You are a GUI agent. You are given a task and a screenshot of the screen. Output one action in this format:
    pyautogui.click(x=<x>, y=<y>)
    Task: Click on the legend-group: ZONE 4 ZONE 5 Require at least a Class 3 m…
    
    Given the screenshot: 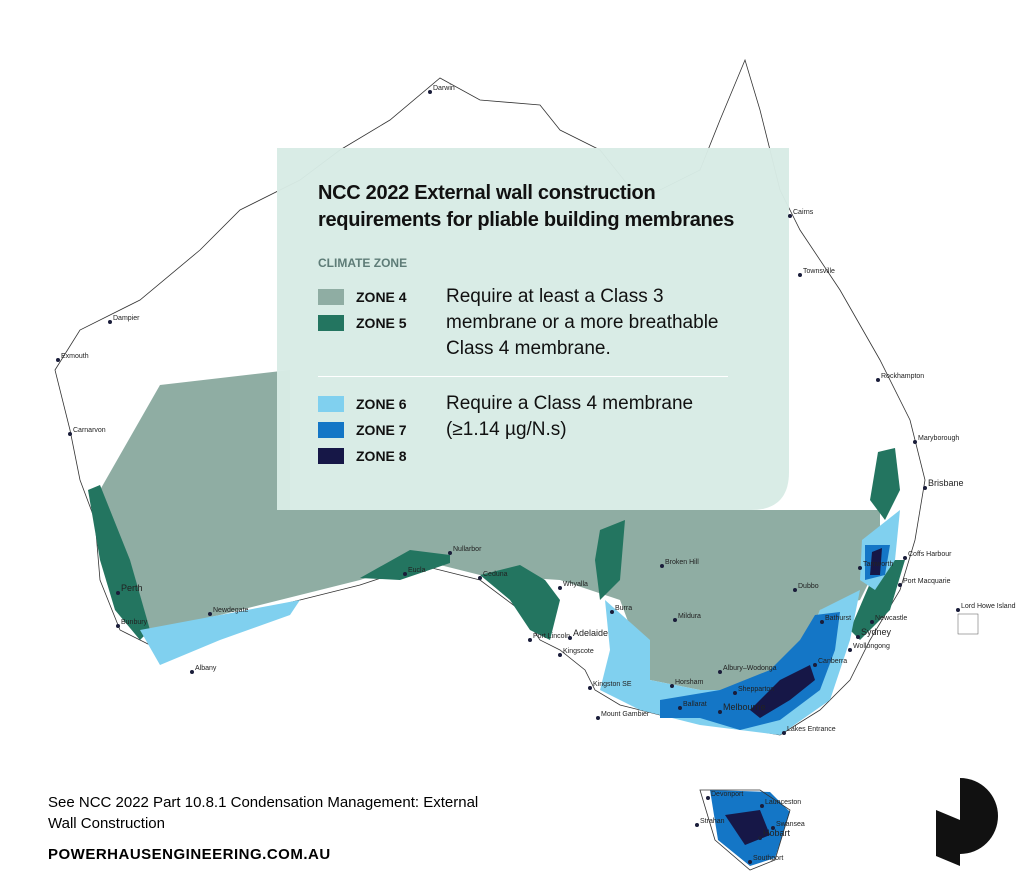 What is the action you would take?
    pyautogui.click(x=543, y=323)
    